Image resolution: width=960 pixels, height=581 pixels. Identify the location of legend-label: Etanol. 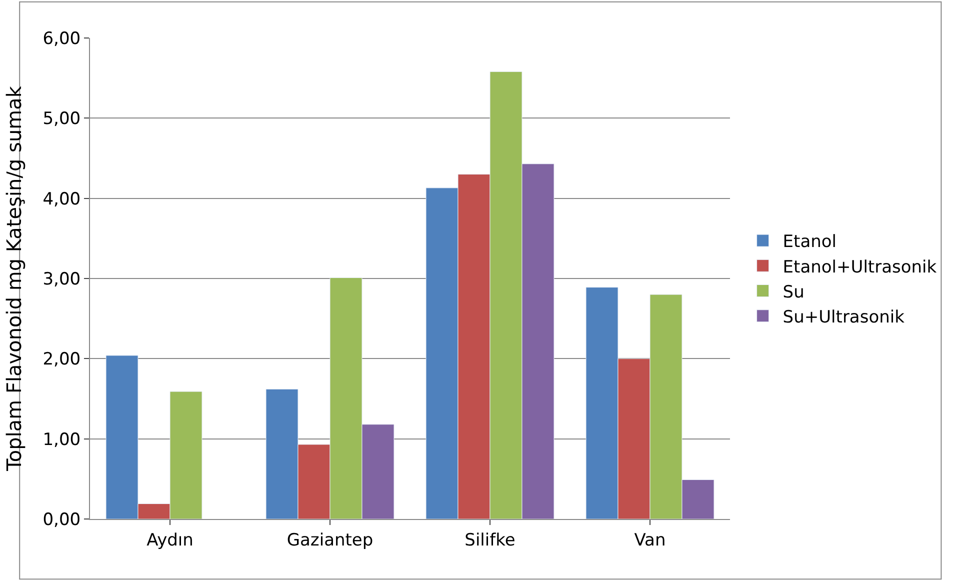
(809, 242).